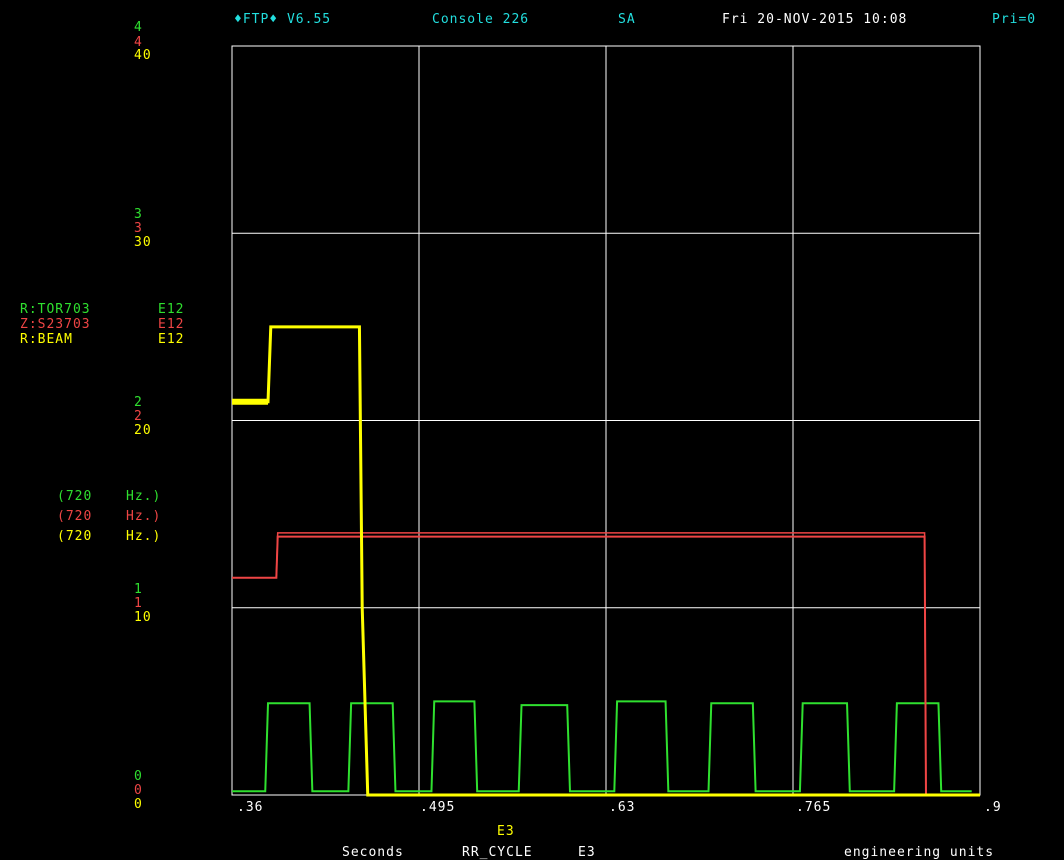  I want to click on legend-scale-tor703: E12, so click(171, 309).